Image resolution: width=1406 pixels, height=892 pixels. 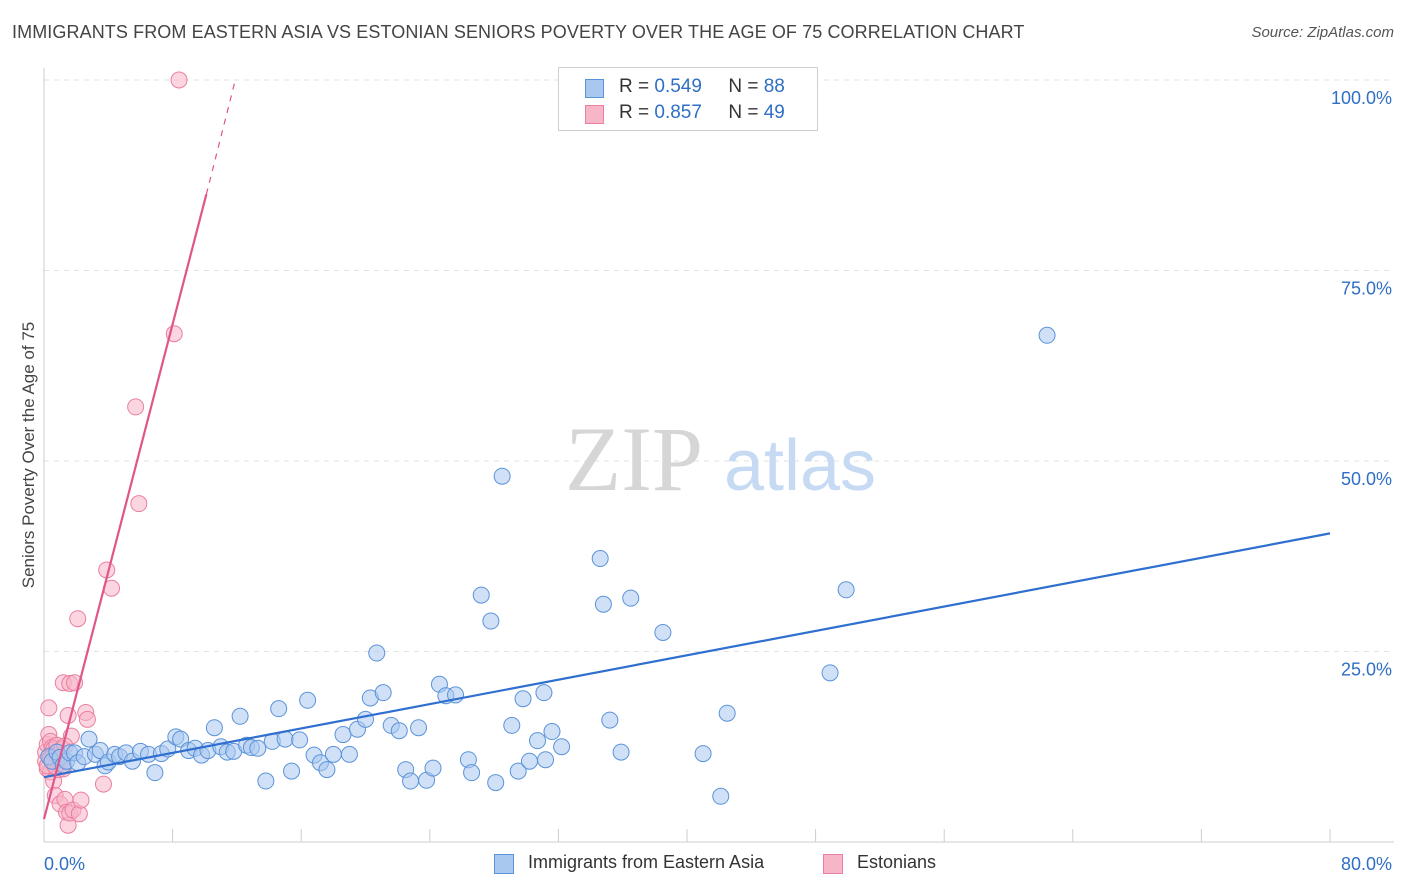 I want to click on x-tick-label-min: 0.0%, so click(x=64, y=864).